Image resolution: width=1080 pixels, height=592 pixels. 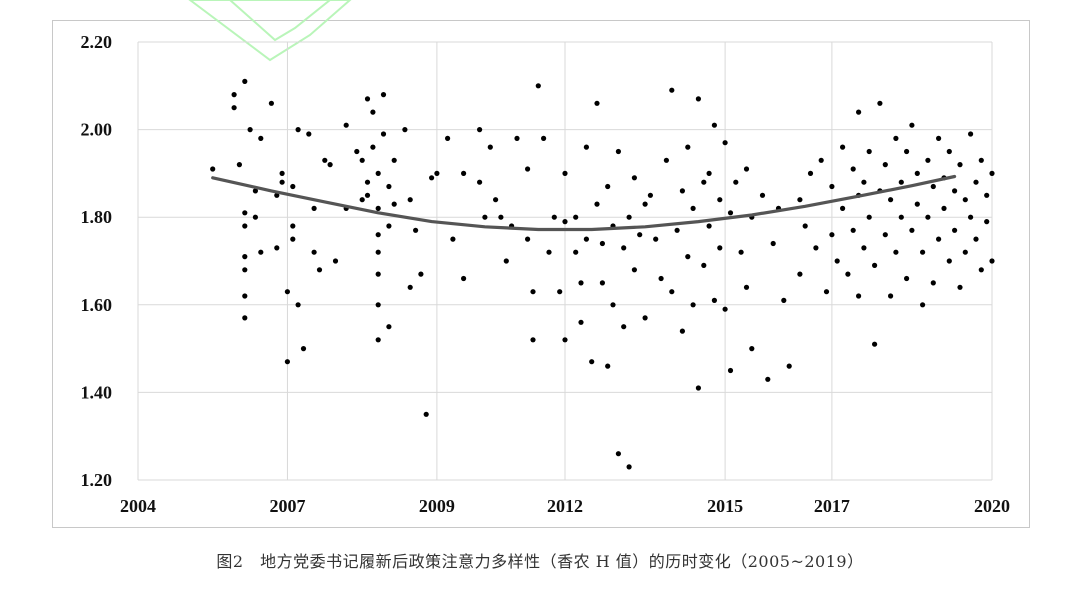 I want to click on x-tick-label: 2012, so click(x=565, y=506).